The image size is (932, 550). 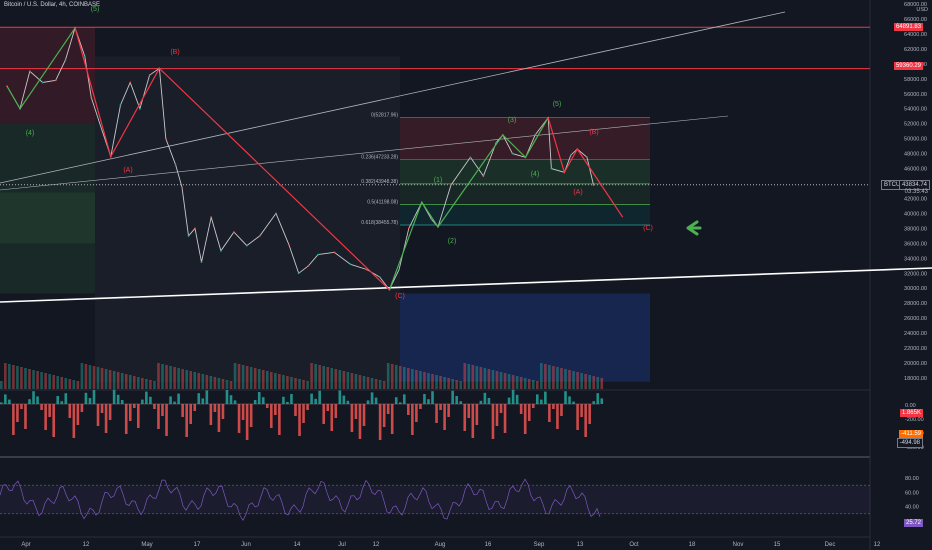 What do you see at coordinates (512, 120) in the screenshot?
I see `wave-label-7: (3)` at bounding box center [512, 120].